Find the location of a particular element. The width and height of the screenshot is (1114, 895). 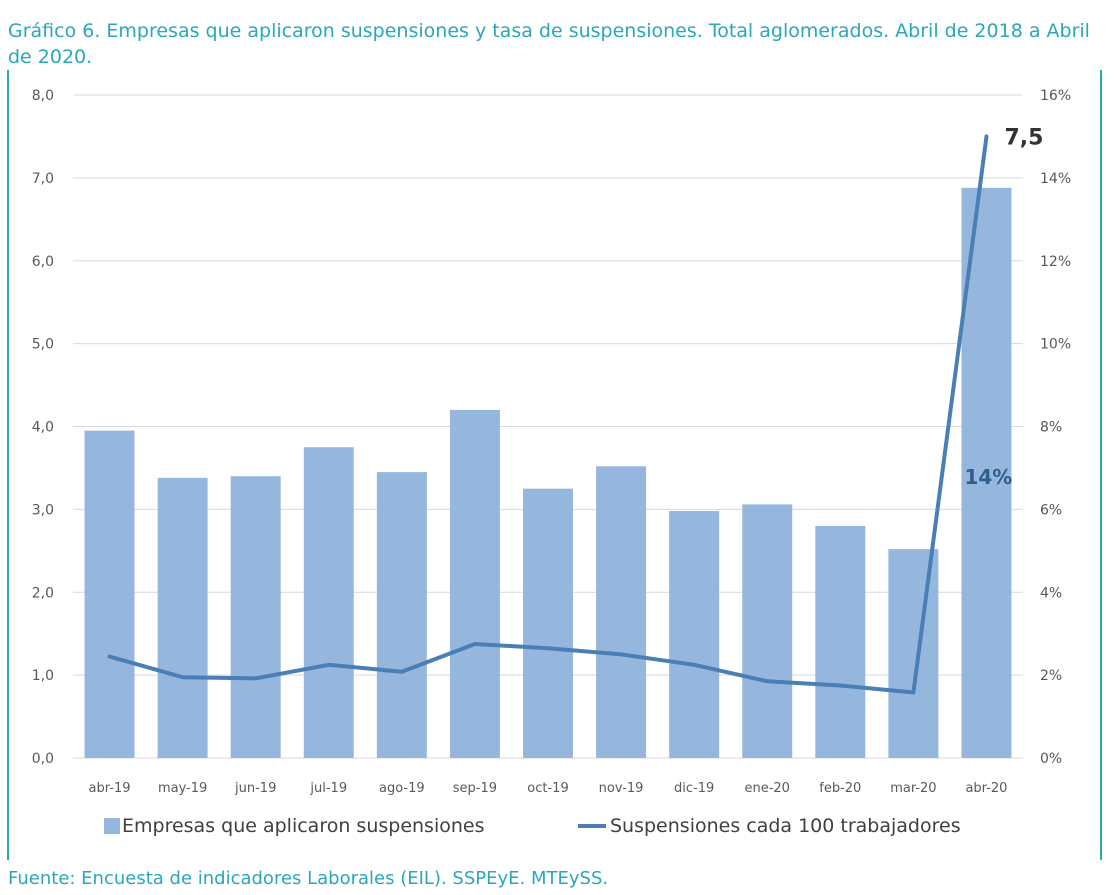

x-tick-label: jul-19 is located at coordinates (328, 788).